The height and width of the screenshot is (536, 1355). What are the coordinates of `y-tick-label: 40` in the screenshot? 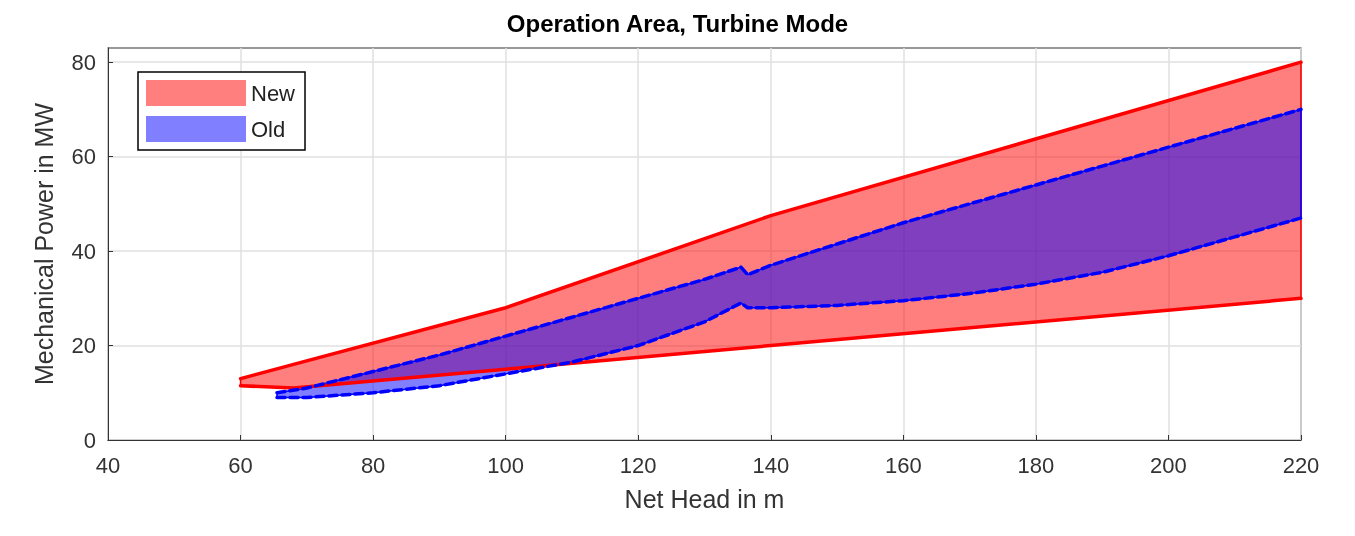 It's located at (83, 251).